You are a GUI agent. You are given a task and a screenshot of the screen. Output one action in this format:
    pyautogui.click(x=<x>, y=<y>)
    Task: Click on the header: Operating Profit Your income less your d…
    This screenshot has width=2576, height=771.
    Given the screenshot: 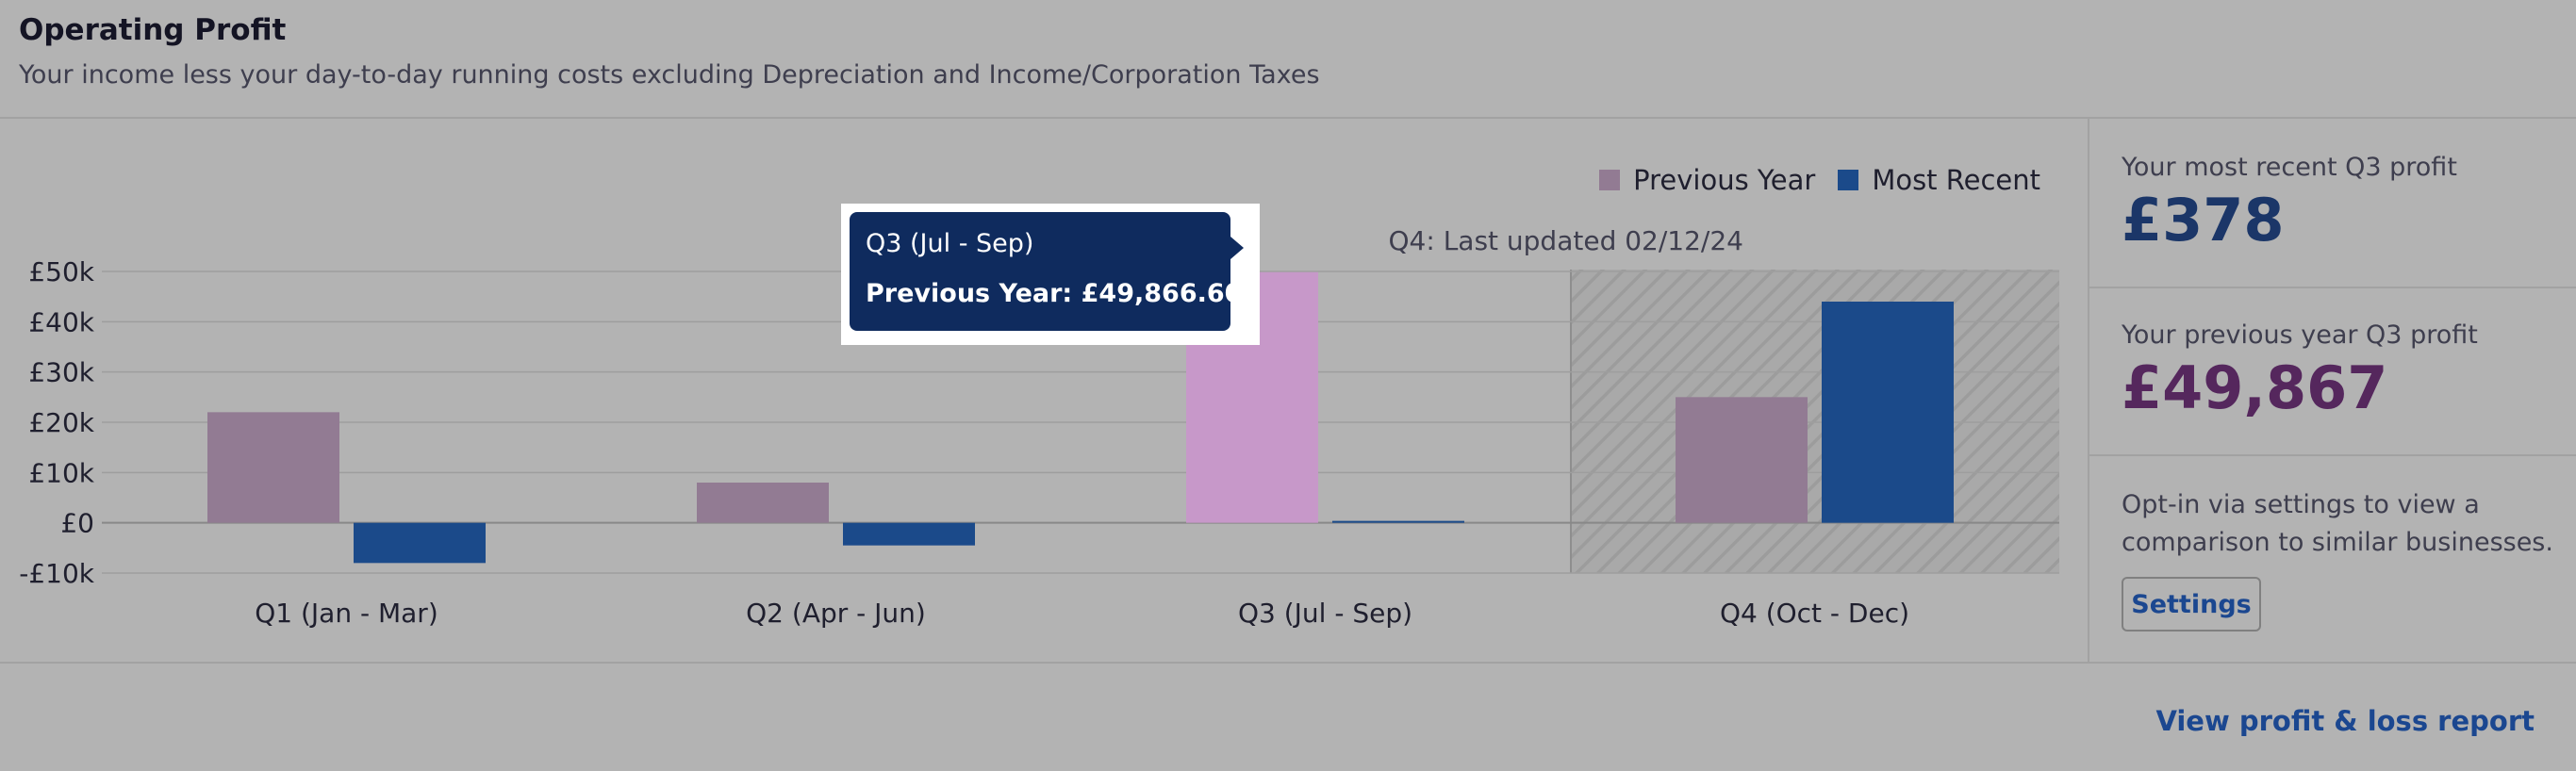 What is the action you would take?
    pyautogui.click(x=669, y=51)
    